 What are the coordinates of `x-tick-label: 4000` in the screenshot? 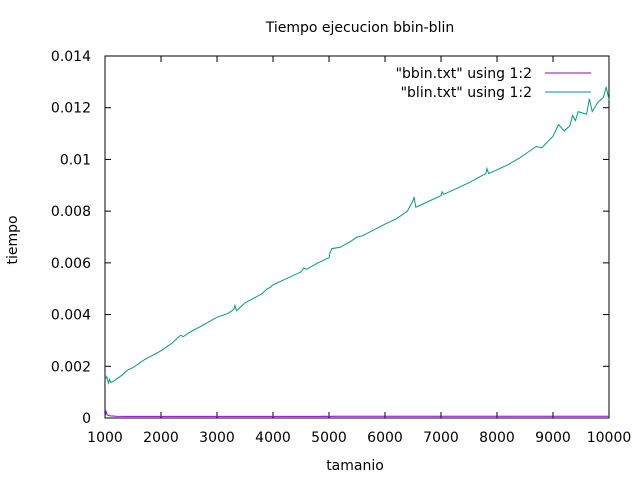 It's located at (273, 438).